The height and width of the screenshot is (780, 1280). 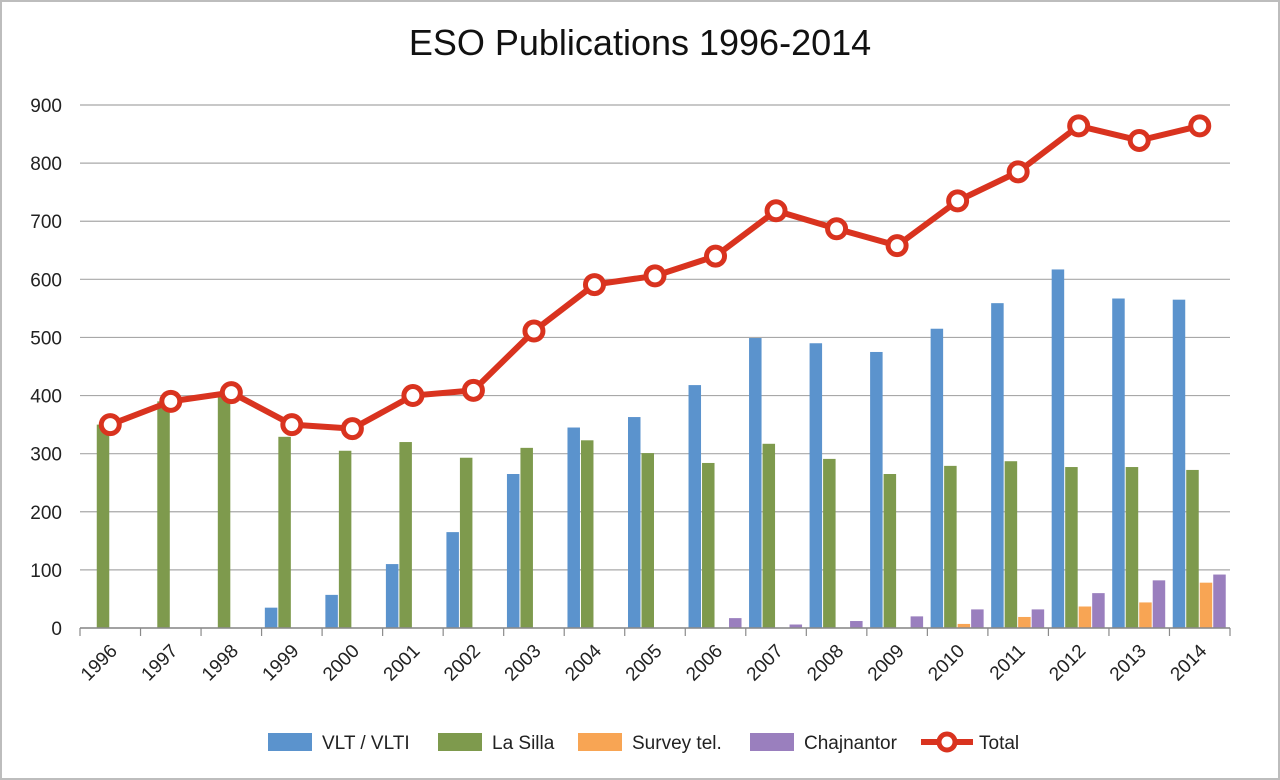 What do you see at coordinates (755, 483) in the screenshot?
I see `bar-vlt-vlti-2007` at bounding box center [755, 483].